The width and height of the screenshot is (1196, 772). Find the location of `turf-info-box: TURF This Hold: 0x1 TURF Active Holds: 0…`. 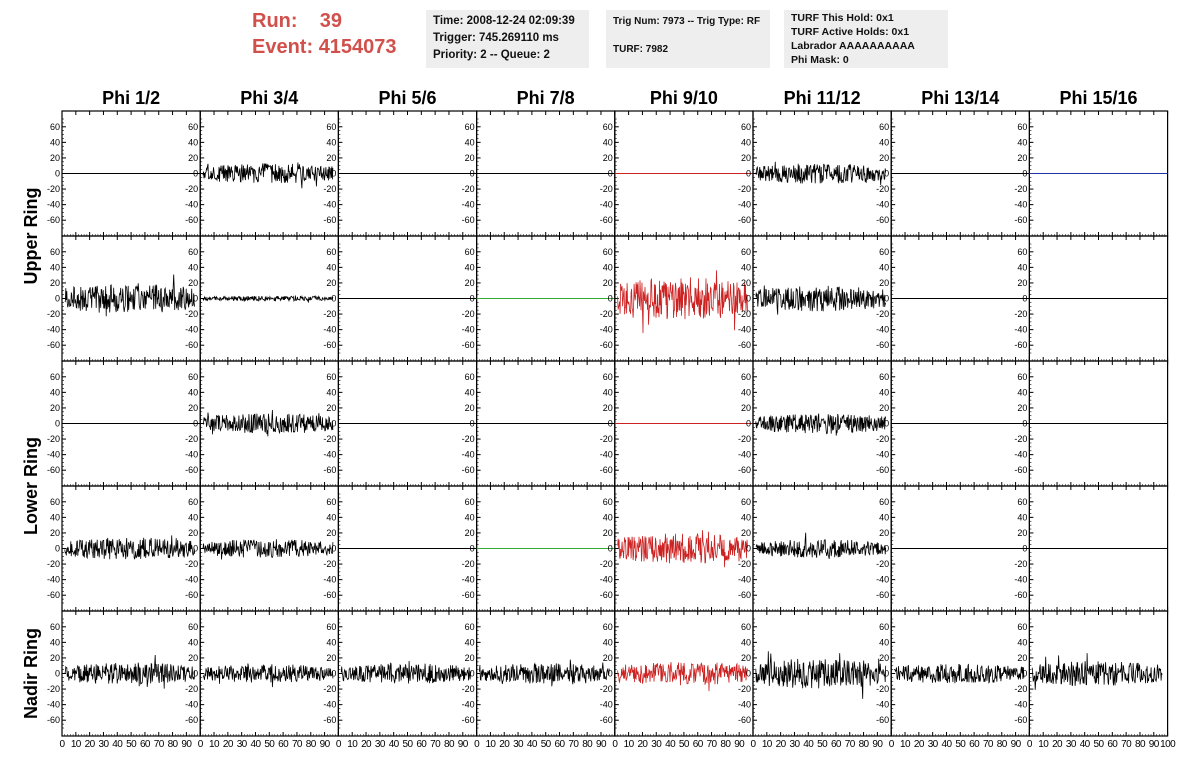

turf-info-box: TURF This Hold: 0x1 TURF Active Holds: 0… is located at coordinates (866, 39).